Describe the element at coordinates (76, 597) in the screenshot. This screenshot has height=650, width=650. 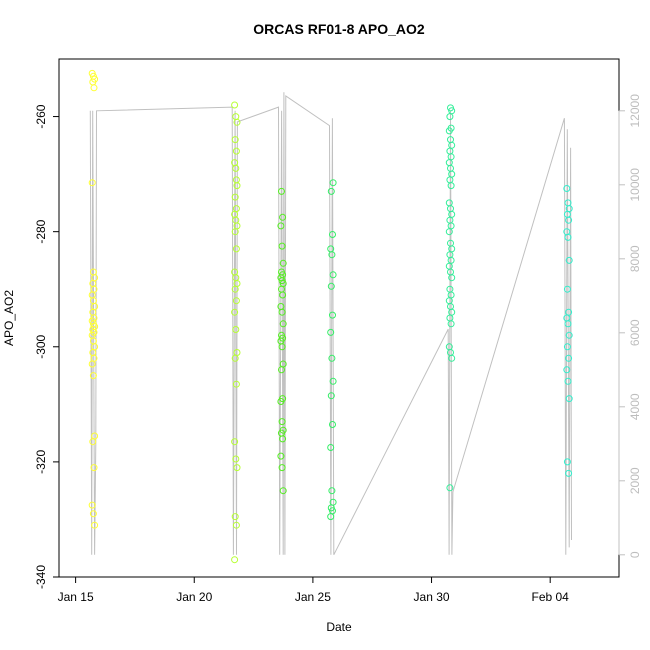
I see `x-tick-label: Jan 15` at that location.